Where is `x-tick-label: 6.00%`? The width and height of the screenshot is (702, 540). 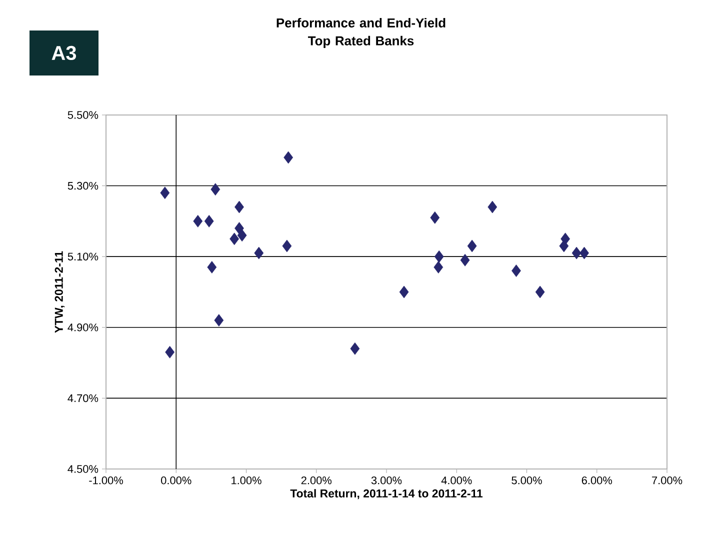
x-tick-label: 6.00% is located at coordinates (597, 480).